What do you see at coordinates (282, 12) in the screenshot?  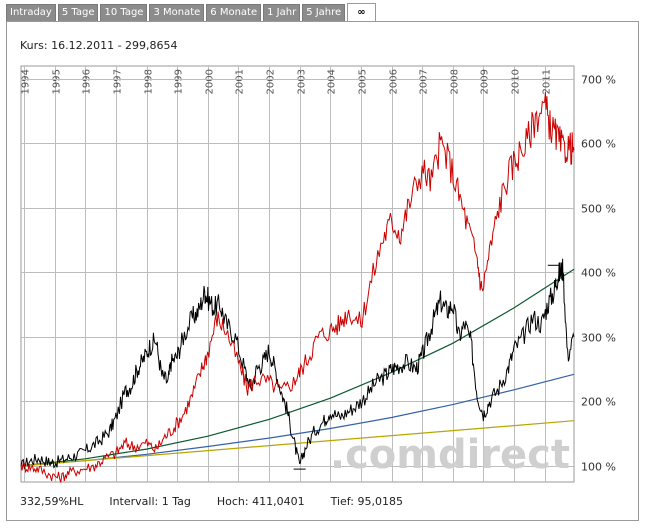 I see `tab-1-jahr: 1 Jahr` at bounding box center [282, 12].